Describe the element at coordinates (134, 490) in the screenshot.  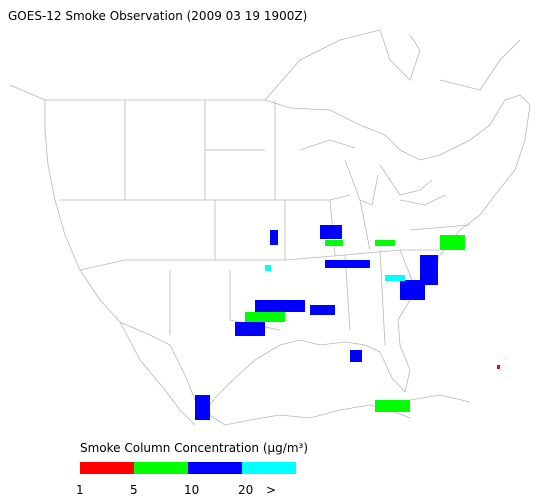
I see `colorbar-tick-label: 5` at that location.